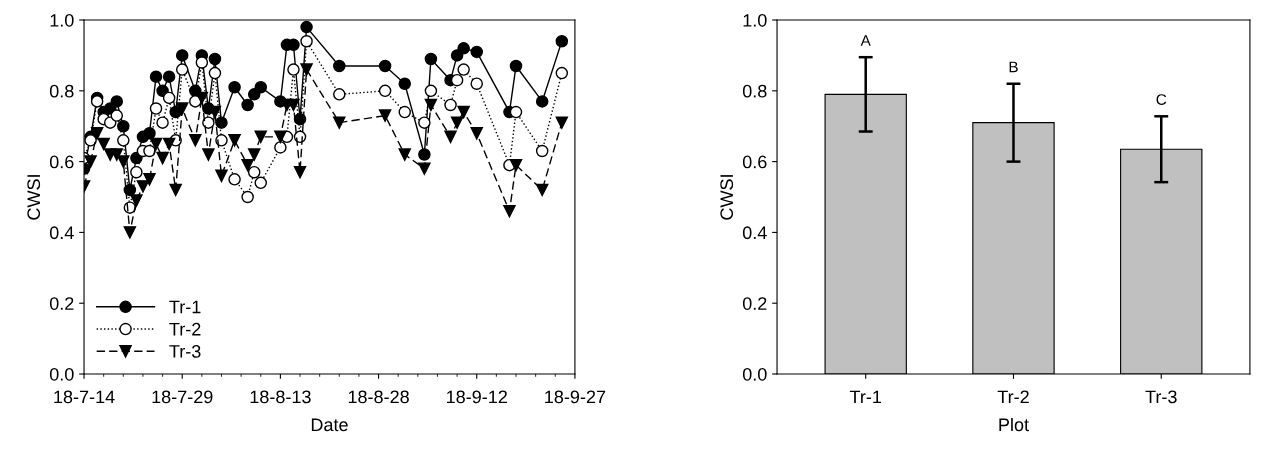 The width and height of the screenshot is (1285, 457). I want to click on x-axis-title: Plot, so click(1014, 424).